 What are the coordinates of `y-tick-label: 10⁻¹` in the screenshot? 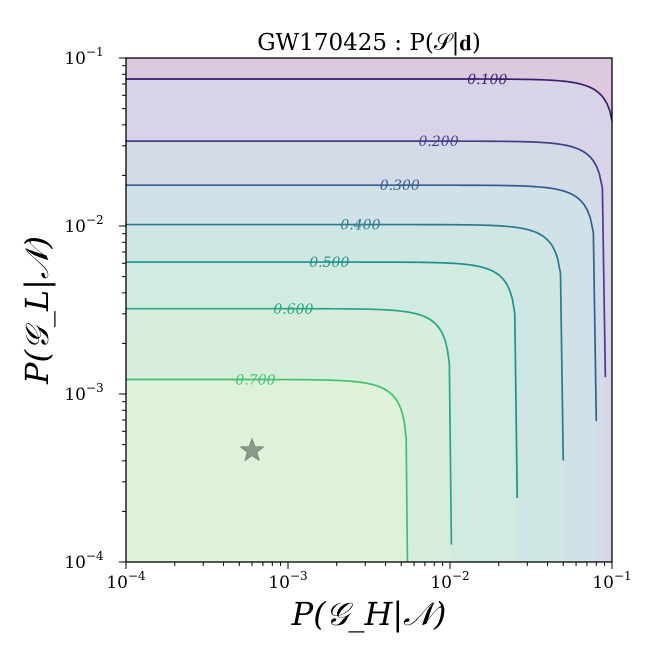 It's located at (83, 57).